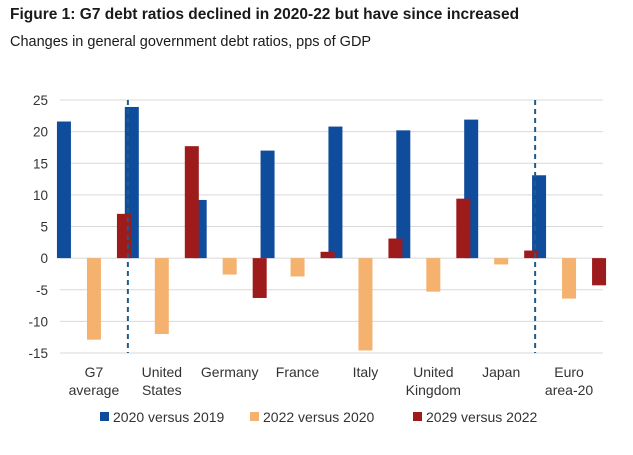 This screenshot has width=633, height=455. What do you see at coordinates (433, 390) in the screenshot?
I see `x-category-label: Kingdom` at bounding box center [433, 390].